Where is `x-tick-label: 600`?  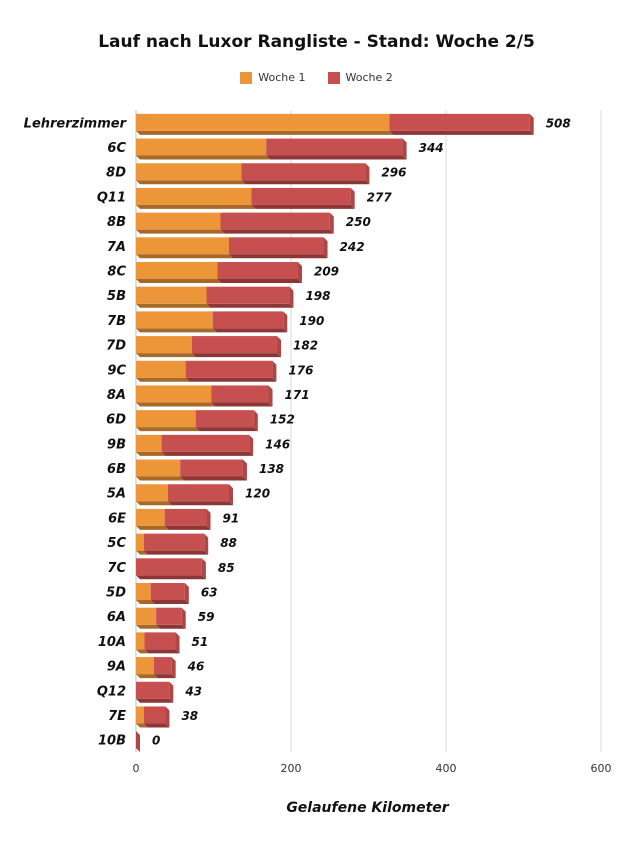 x-tick-label: 600 is located at coordinates (601, 768).